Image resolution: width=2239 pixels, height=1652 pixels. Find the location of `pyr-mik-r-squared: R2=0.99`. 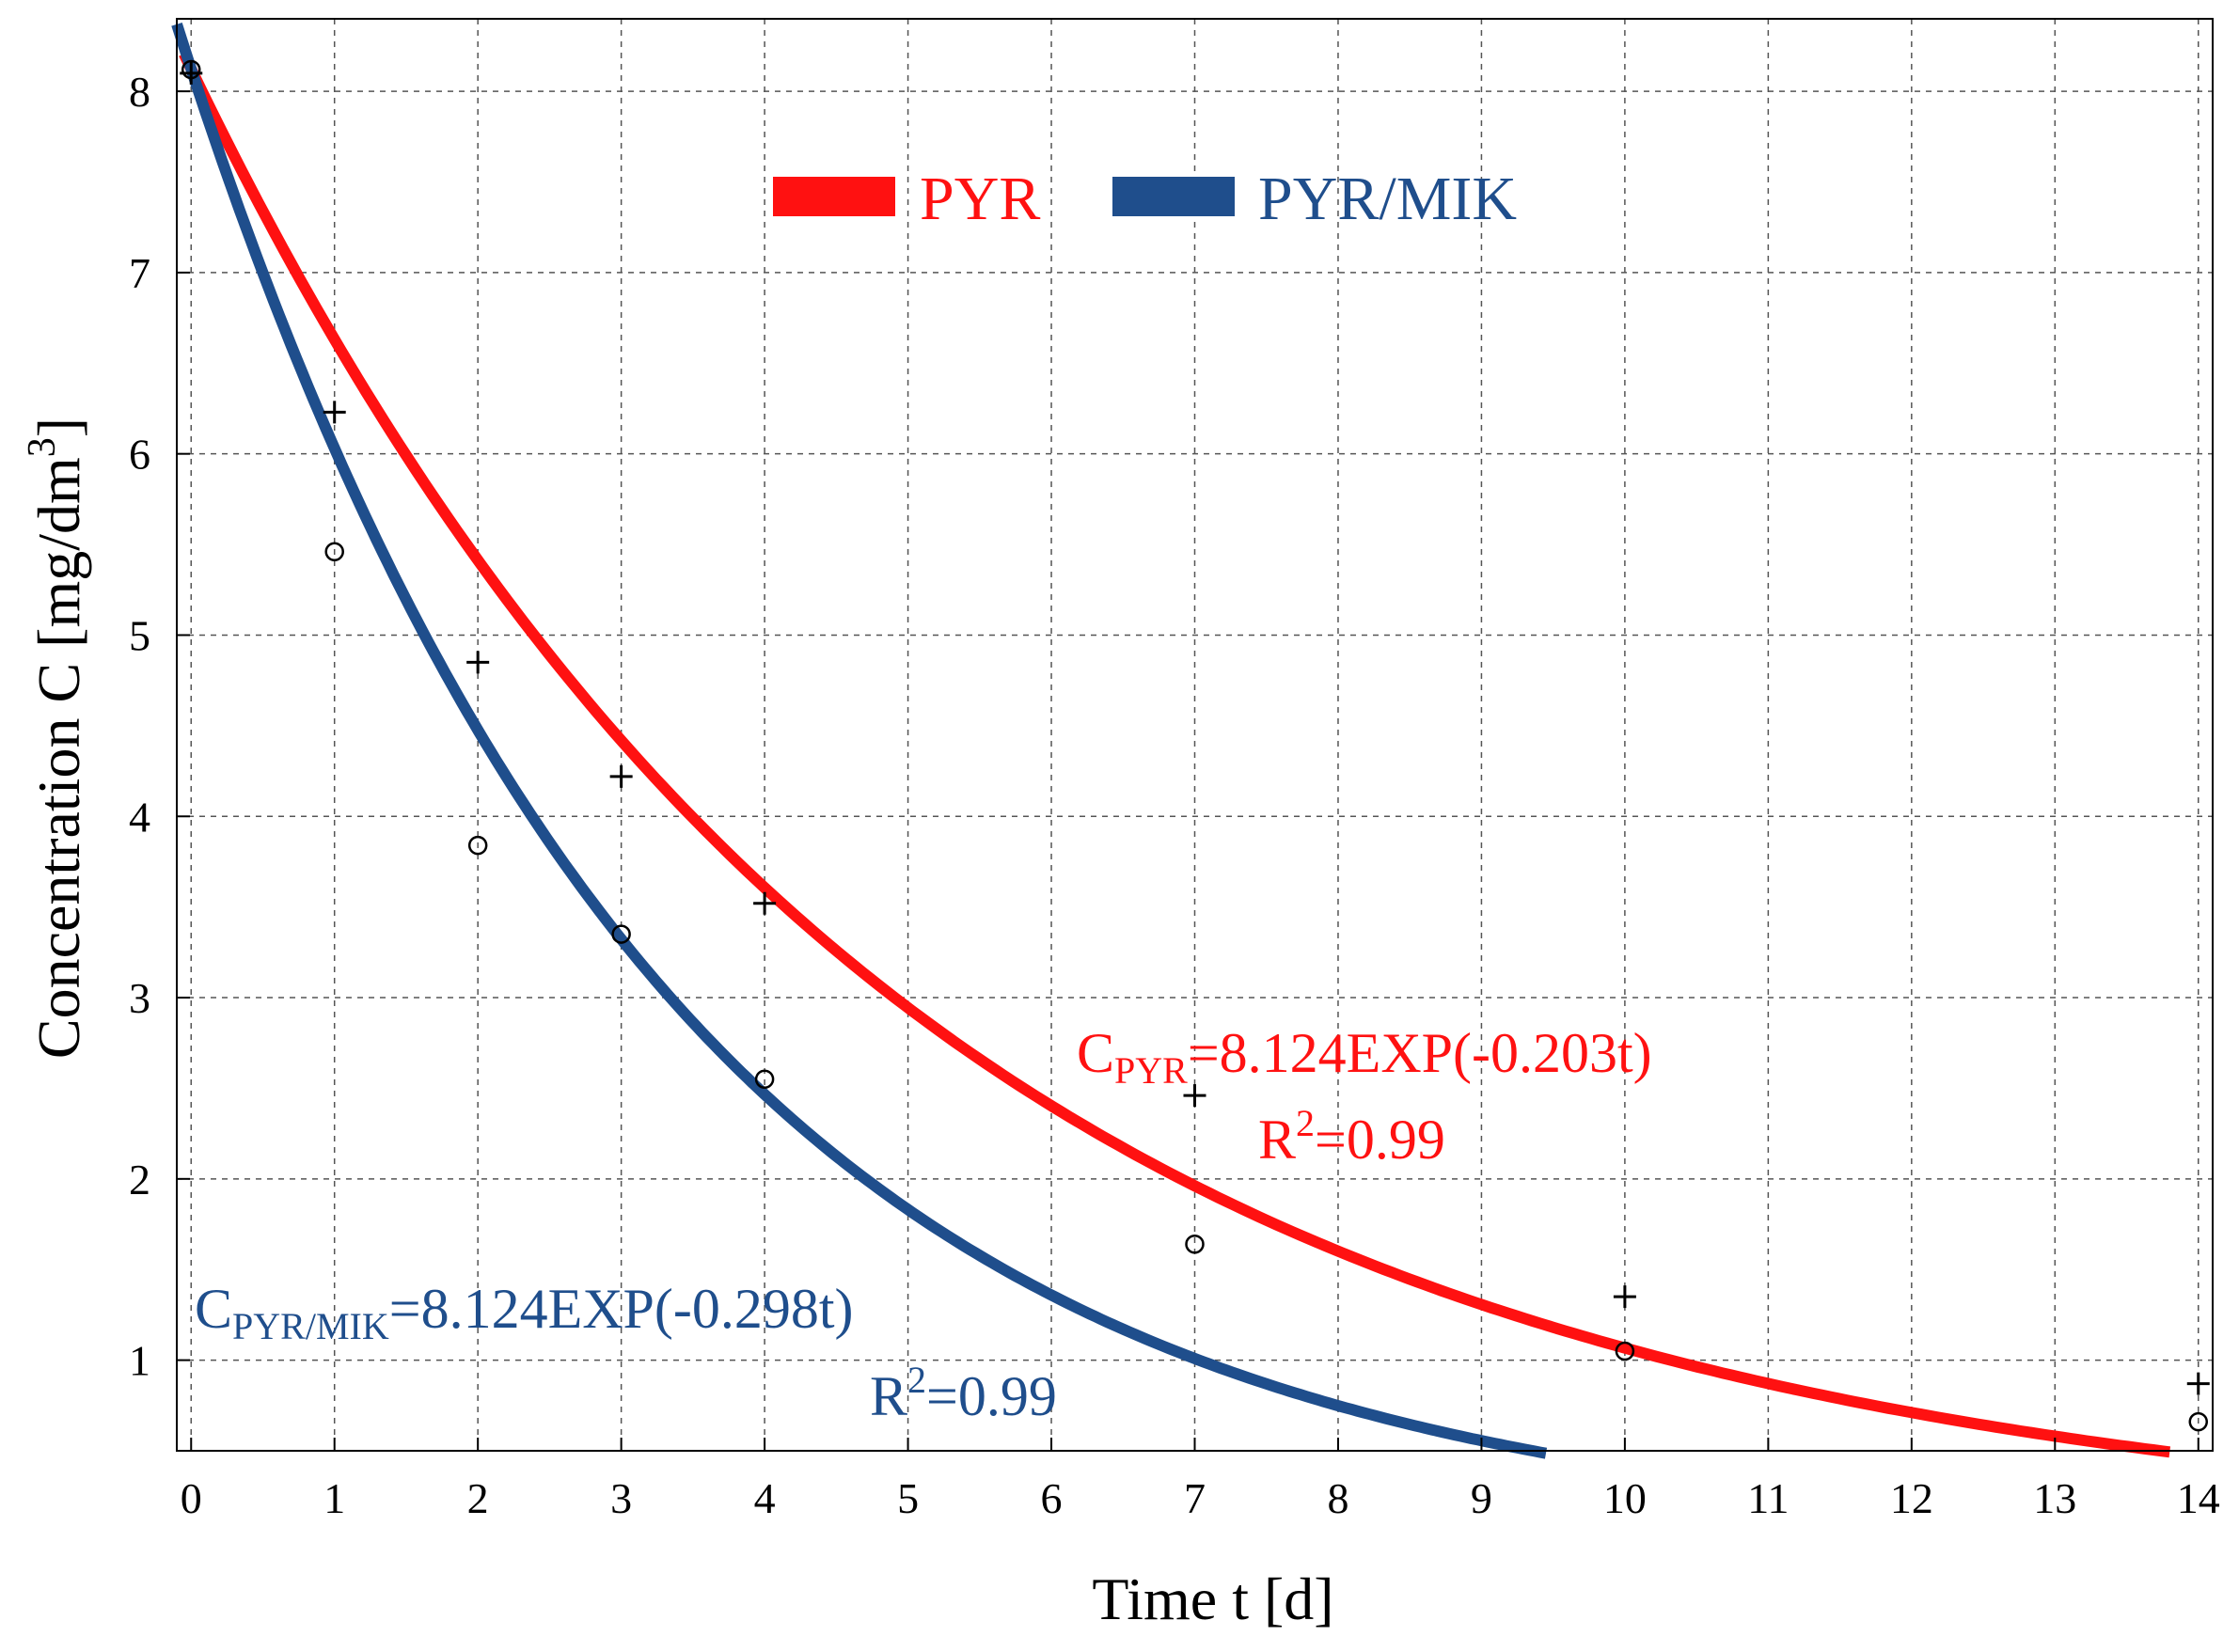

pyr-mik-r-squared: R2=0.99 is located at coordinates (963, 1393).